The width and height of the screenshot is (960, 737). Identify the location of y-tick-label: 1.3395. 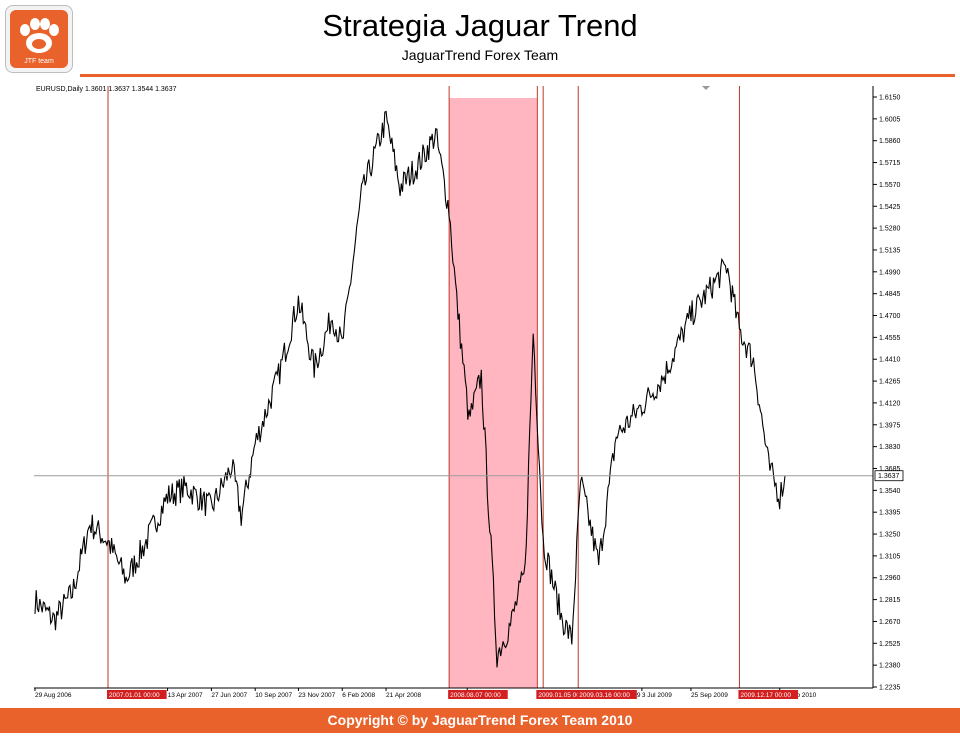
(890, 513).